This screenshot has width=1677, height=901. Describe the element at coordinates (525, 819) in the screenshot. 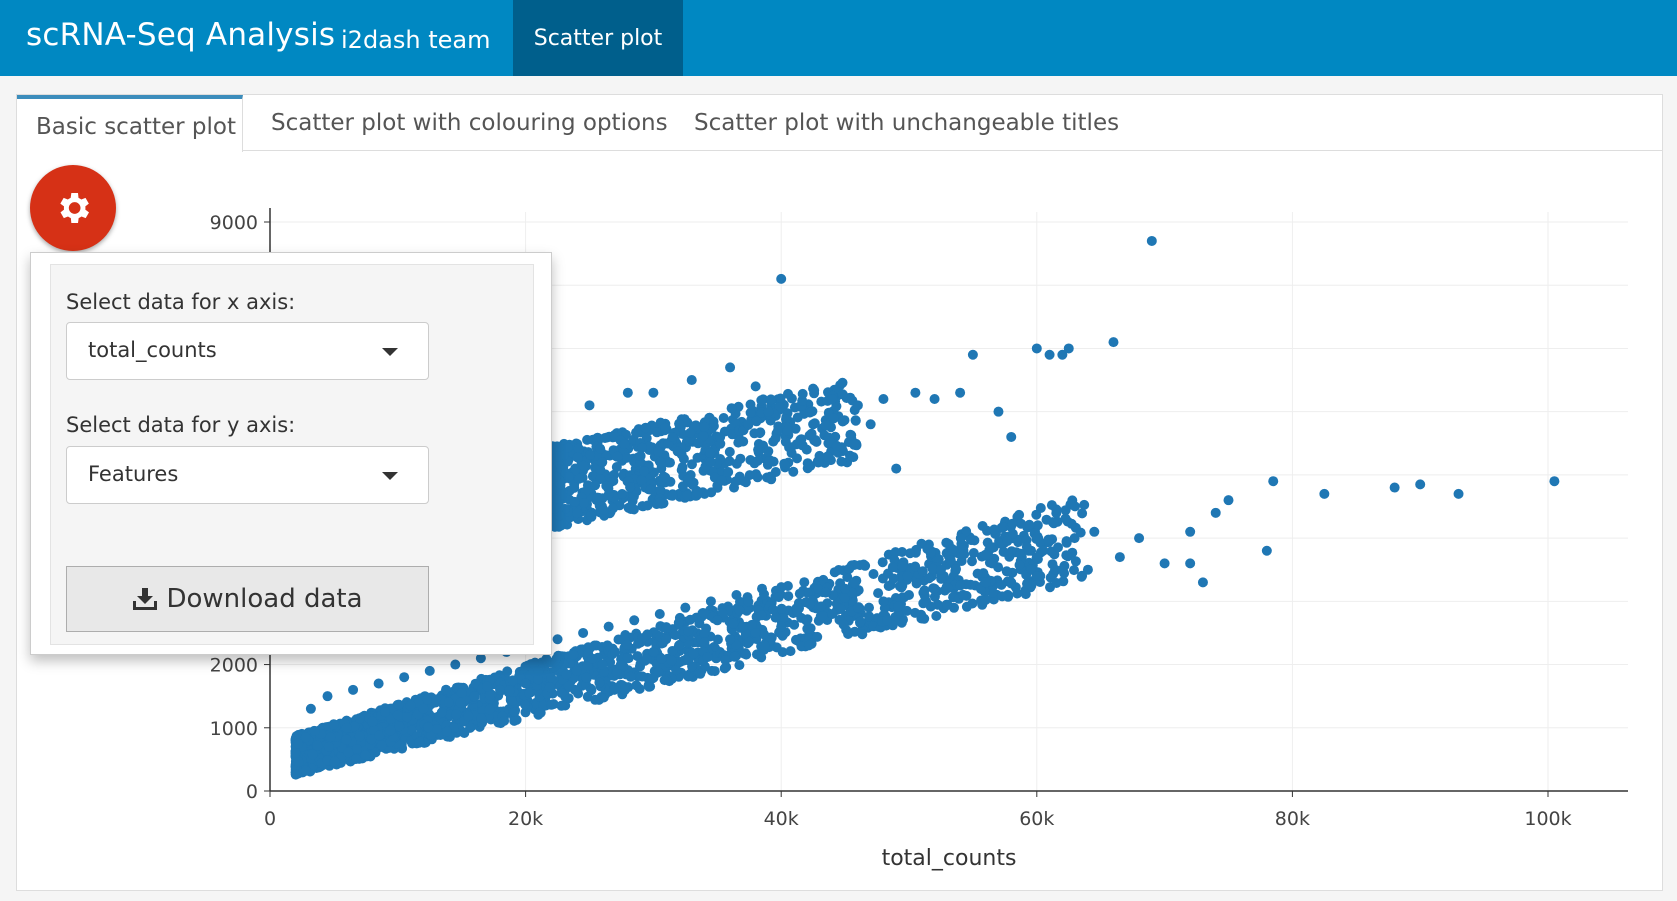

I see `x-tick-label: 20k` at that location.